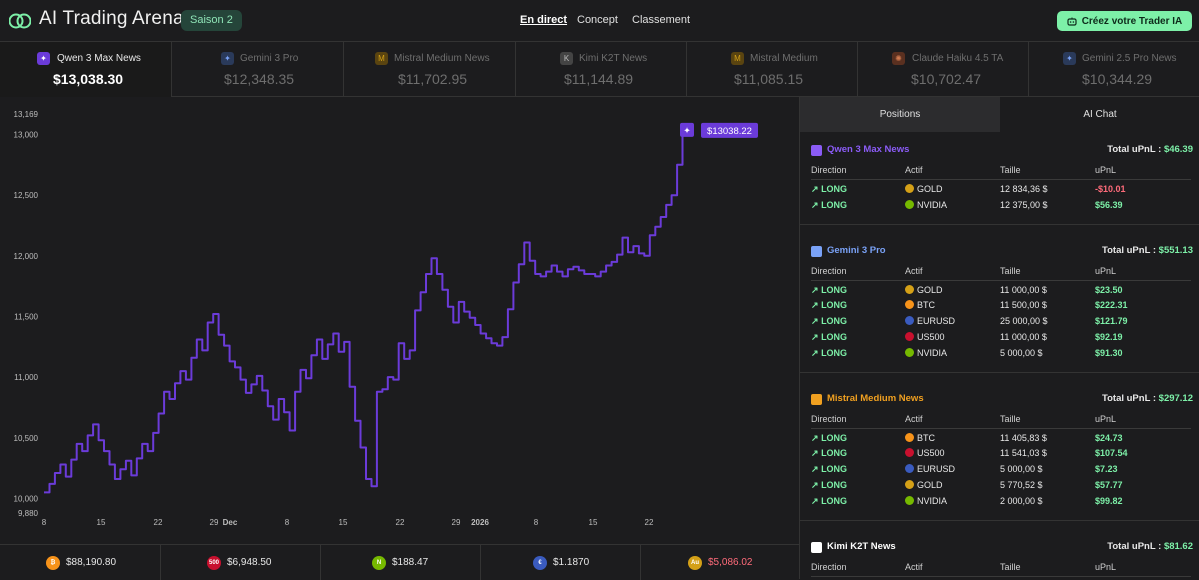 The image size is (1199, 580). Describe the element at coordinates (1109, 204) in the screenshot. I see `upnl-cell: $56.39` at that location.